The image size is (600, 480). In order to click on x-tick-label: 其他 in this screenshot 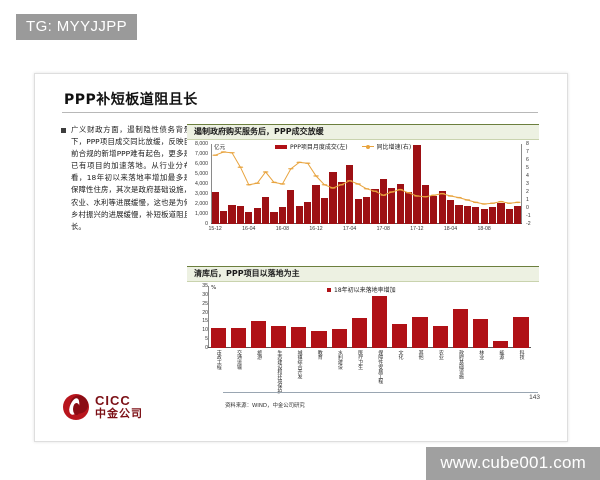, I will do `click(420, 355)`.